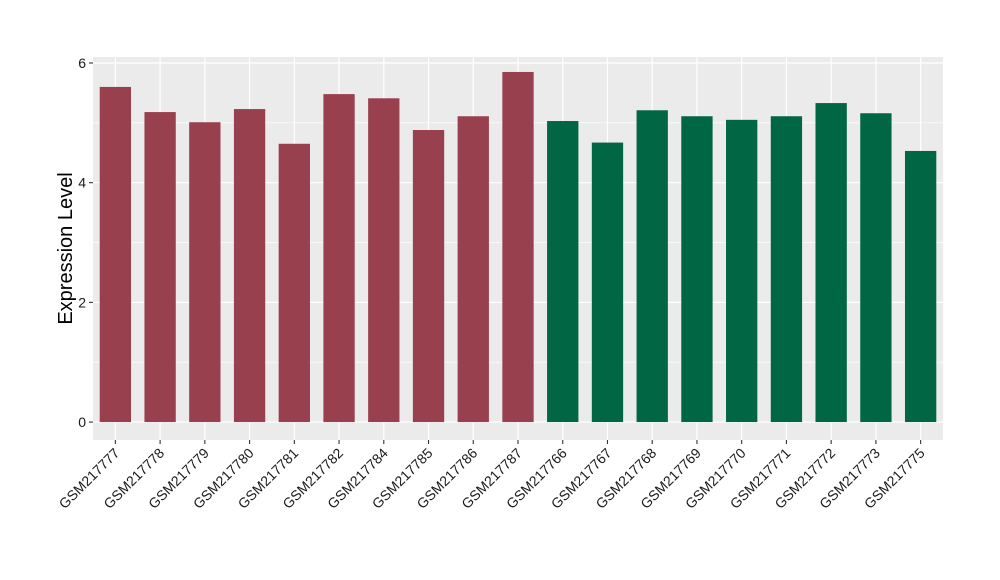 This screenshot has height=580, width=1000. Describe the element at coordinates (920, 286) in the screenshot. I see `bar-GSM217775` at that location.